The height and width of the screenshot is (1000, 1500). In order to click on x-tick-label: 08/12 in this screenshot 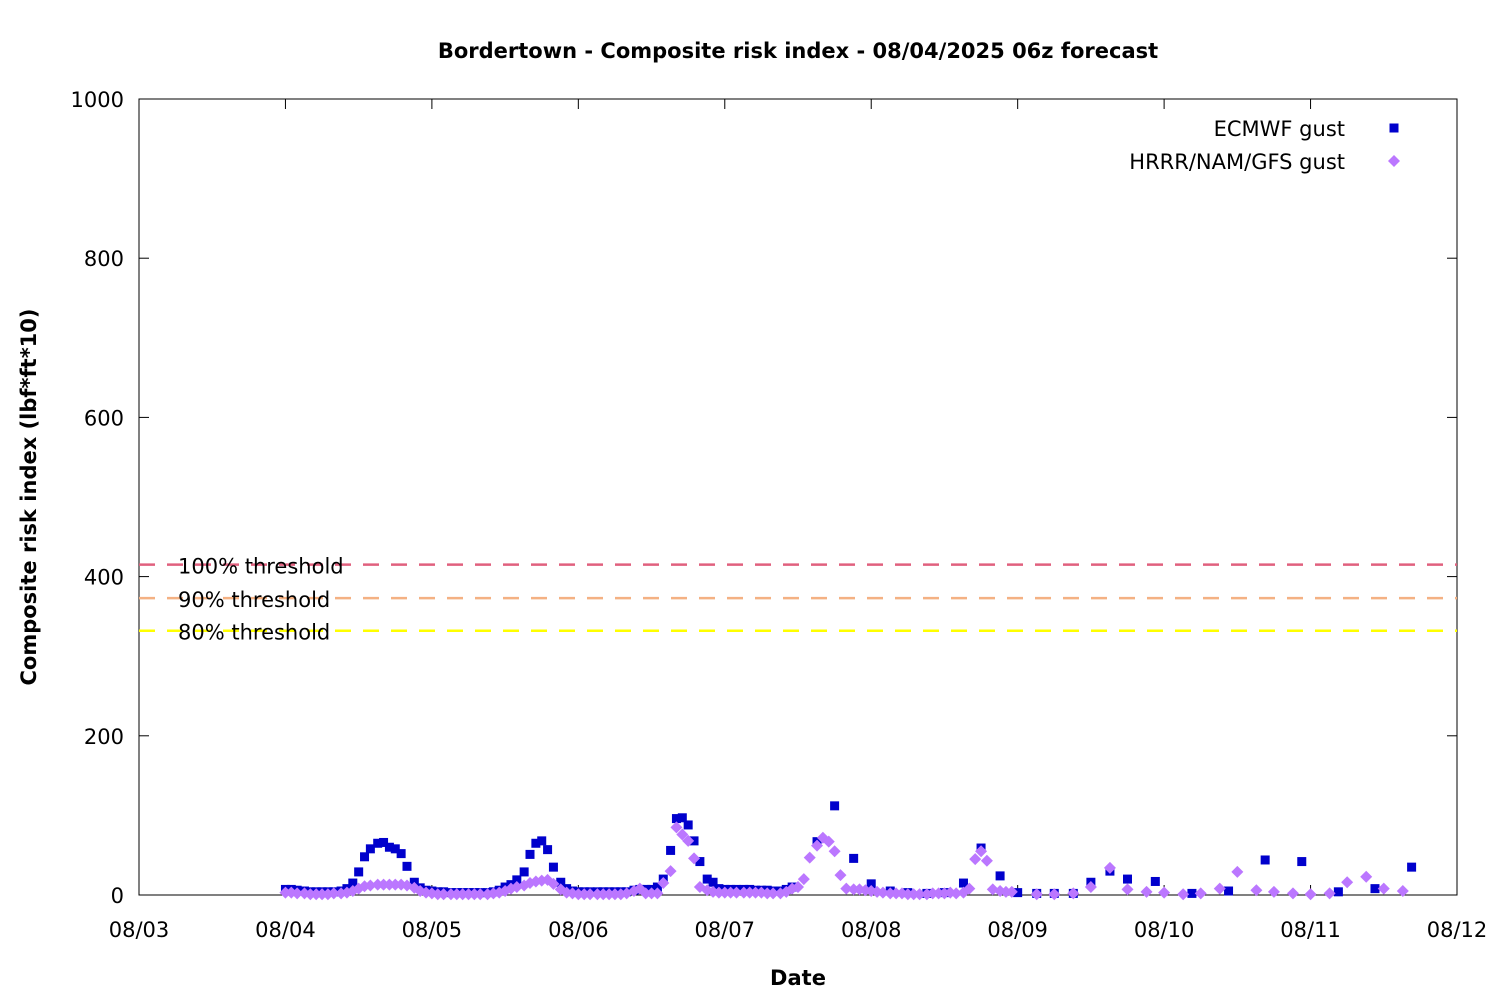, I will do `click(1457, 930)`.